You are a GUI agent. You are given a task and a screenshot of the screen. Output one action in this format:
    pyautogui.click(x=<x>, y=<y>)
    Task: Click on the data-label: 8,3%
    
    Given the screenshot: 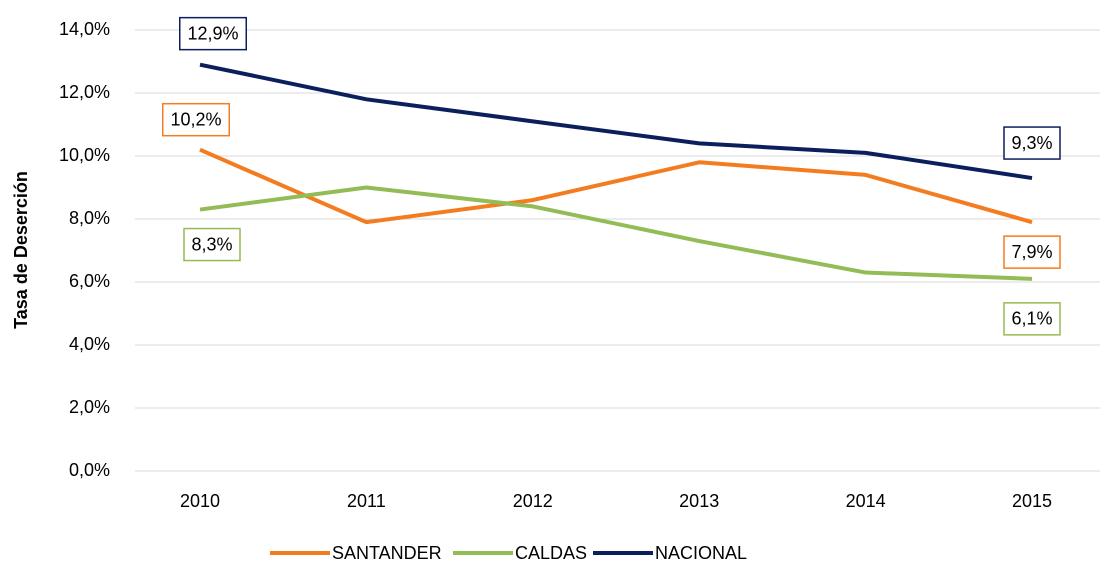 What is the action you would take?
    pyautogui.click(x=211, y=244)
    